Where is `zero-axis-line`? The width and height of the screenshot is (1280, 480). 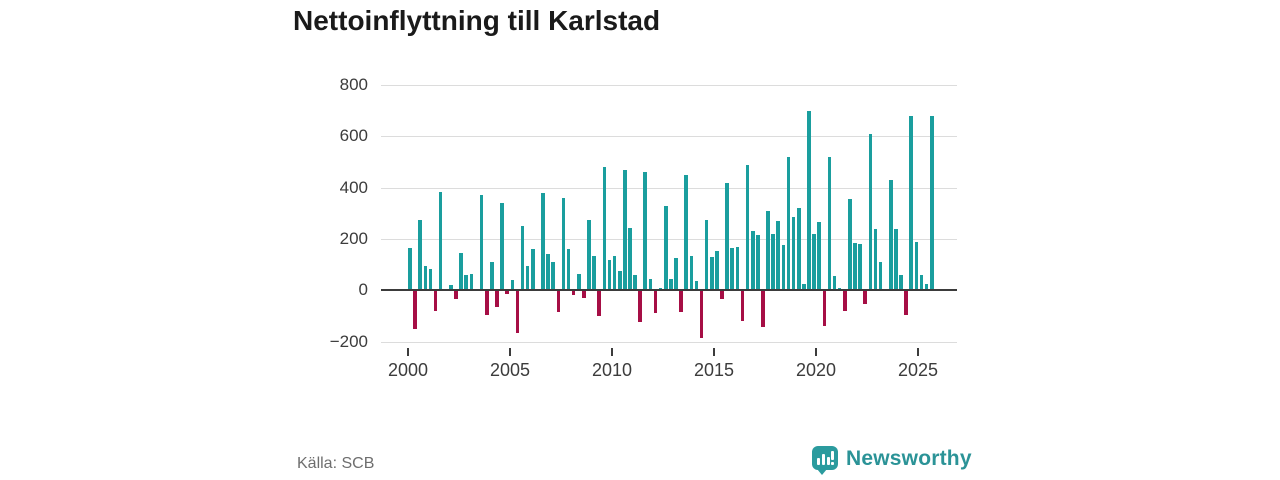 zero-axis-line is located at coordinates (669, 290).